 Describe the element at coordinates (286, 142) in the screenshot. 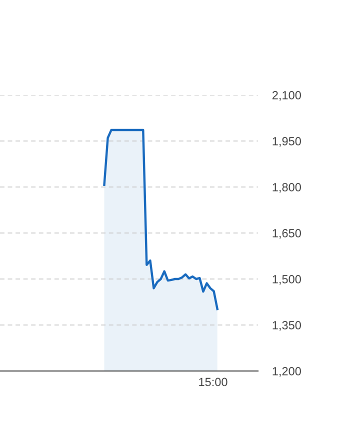

I see `y-tick-label: 1,950` at that location.